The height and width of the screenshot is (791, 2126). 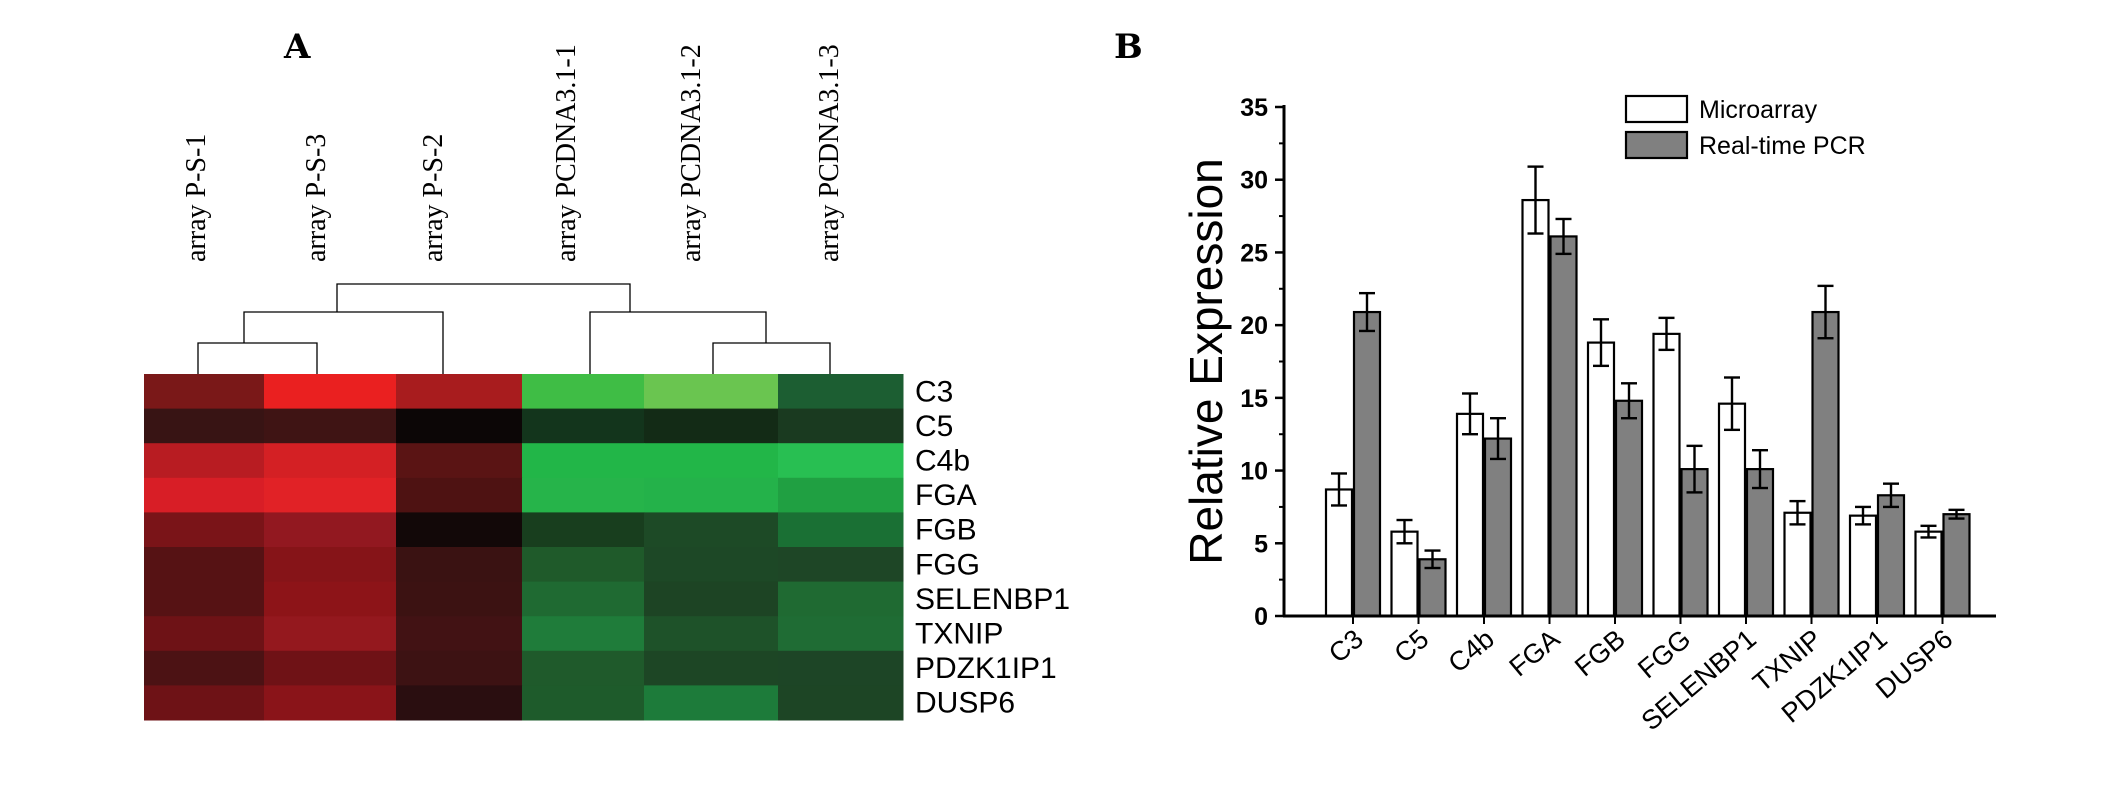 I want to click on y-tick-label: 30, so click(x=1254, y=181).